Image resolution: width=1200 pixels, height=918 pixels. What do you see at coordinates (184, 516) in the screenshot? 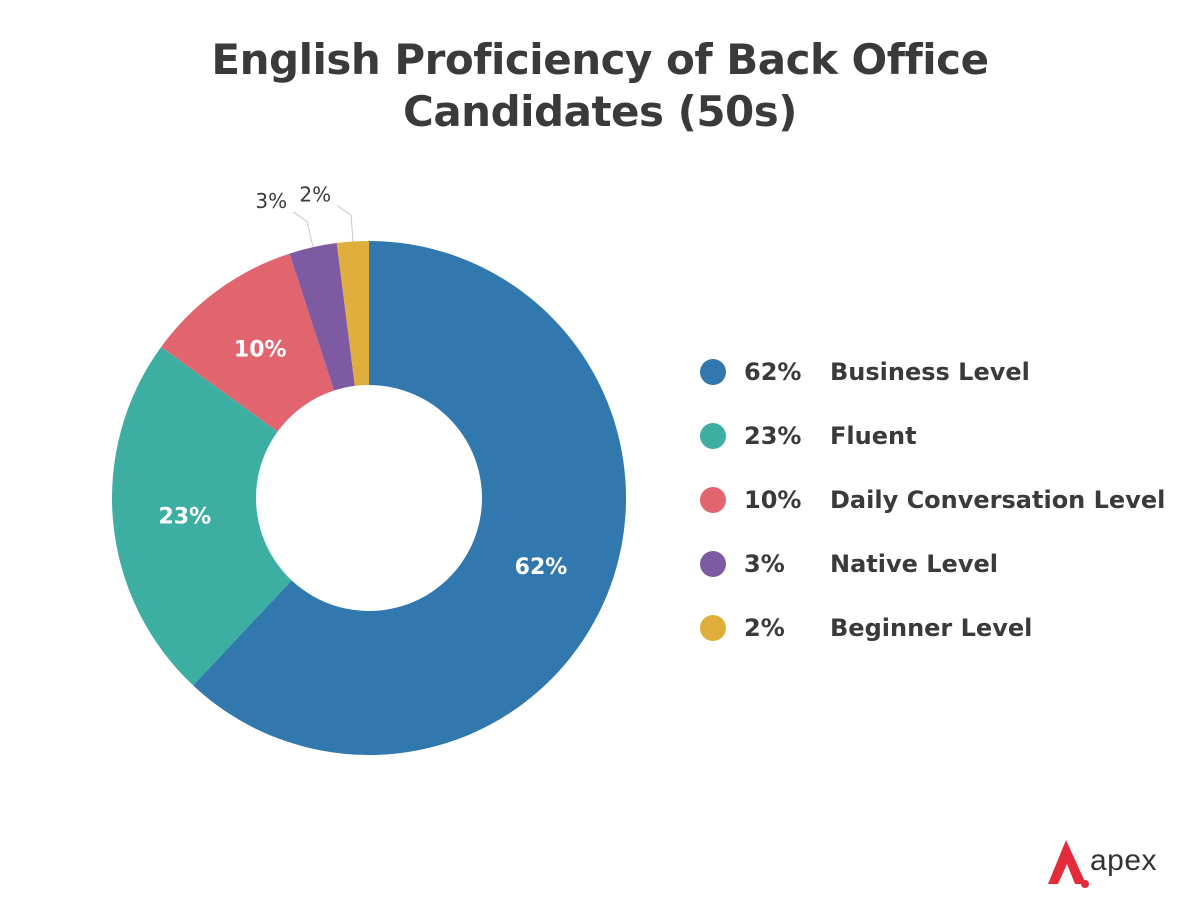
I see `slice-data-label: 23%` at bounding box center [184, 516].